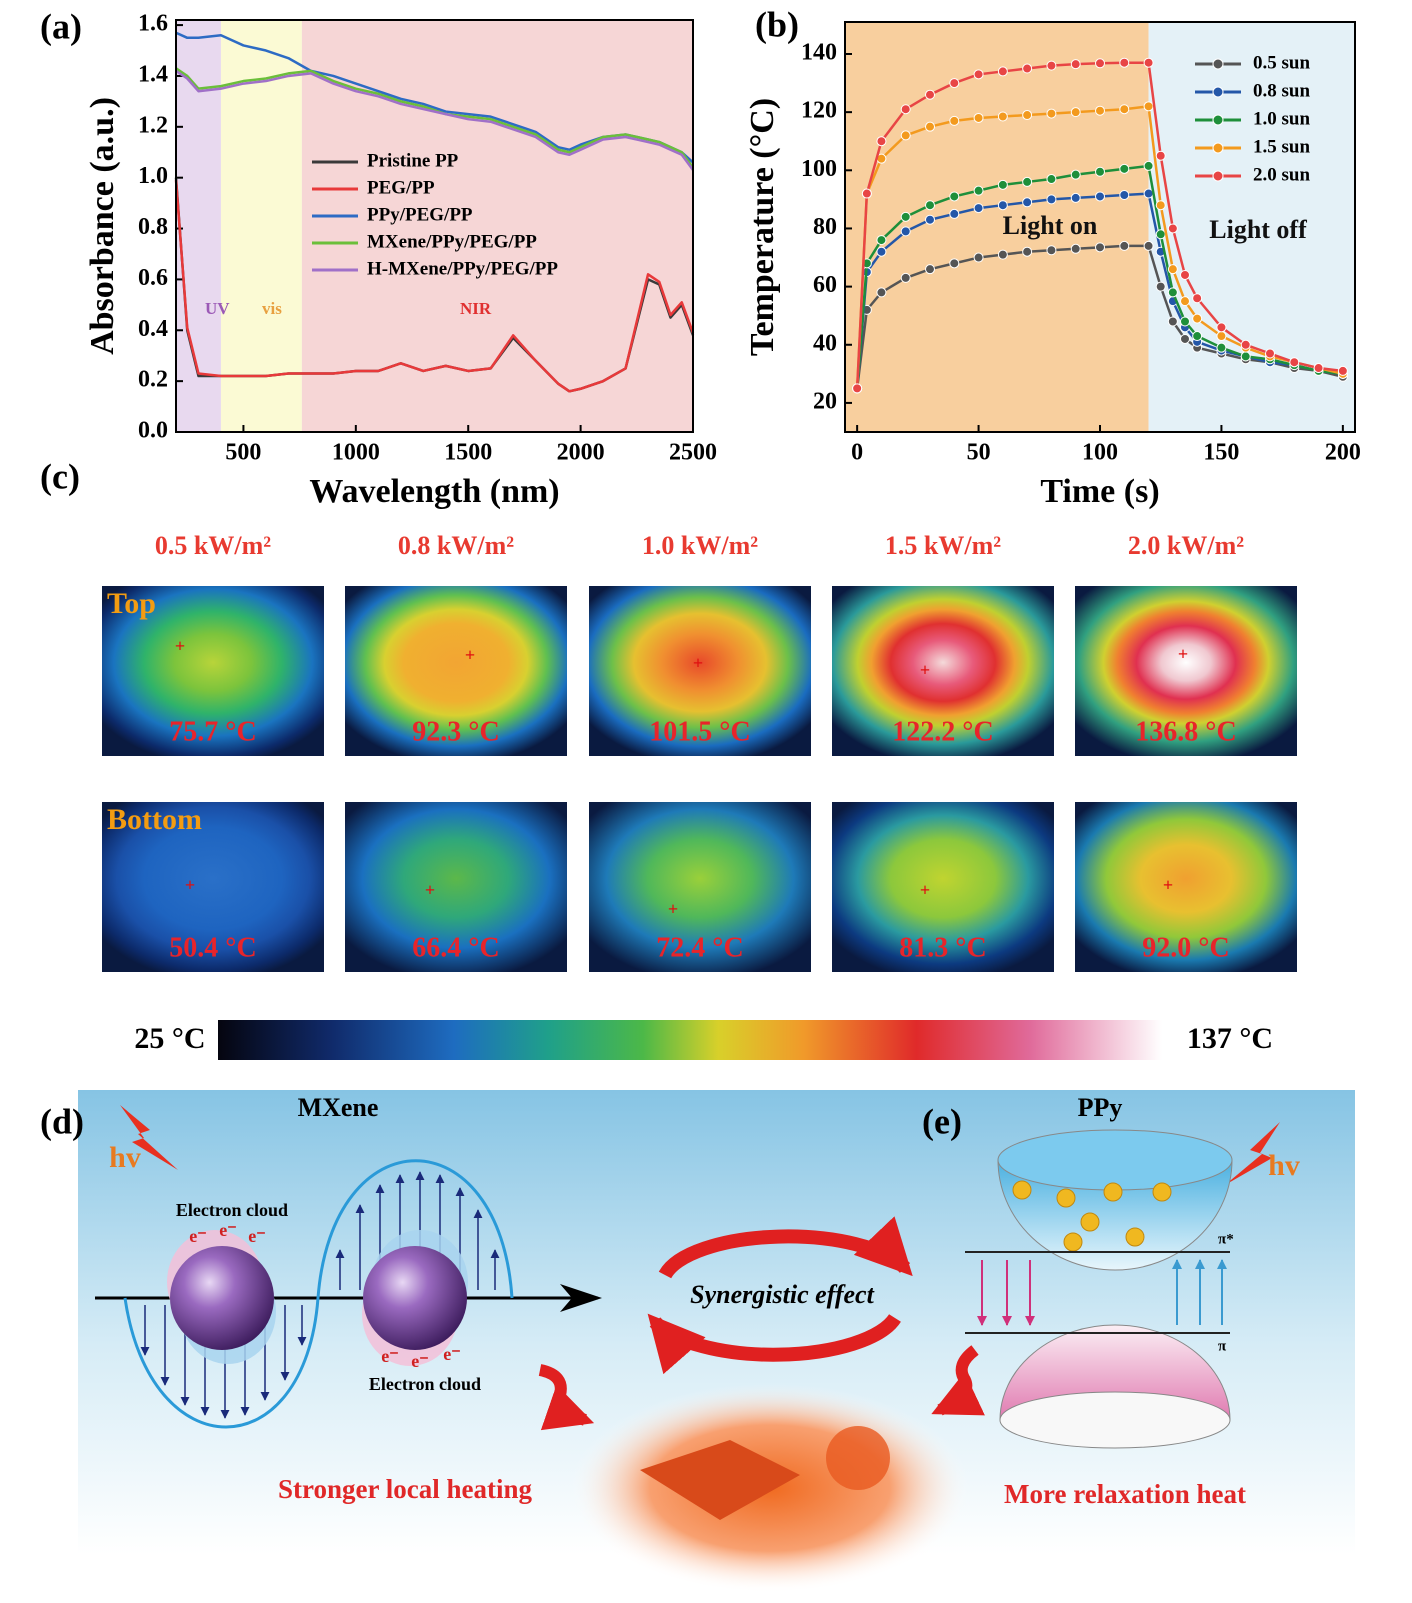  I want to click on x-tick-label: 150, so click(1221, 453).